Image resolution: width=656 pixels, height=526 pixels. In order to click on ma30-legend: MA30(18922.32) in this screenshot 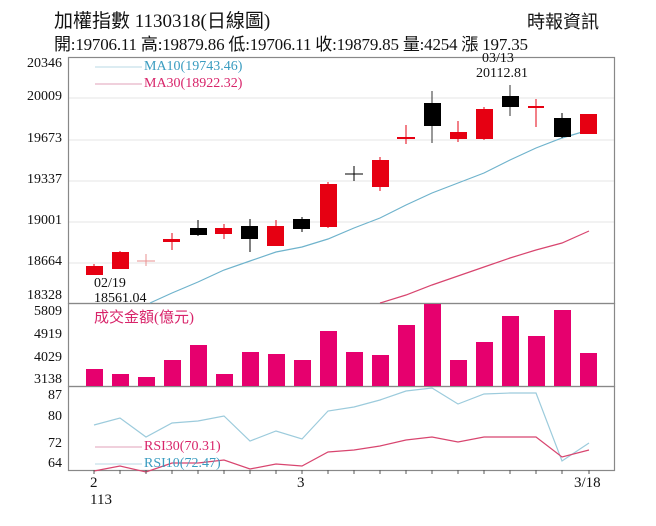, I will do `click(193, 83)`.